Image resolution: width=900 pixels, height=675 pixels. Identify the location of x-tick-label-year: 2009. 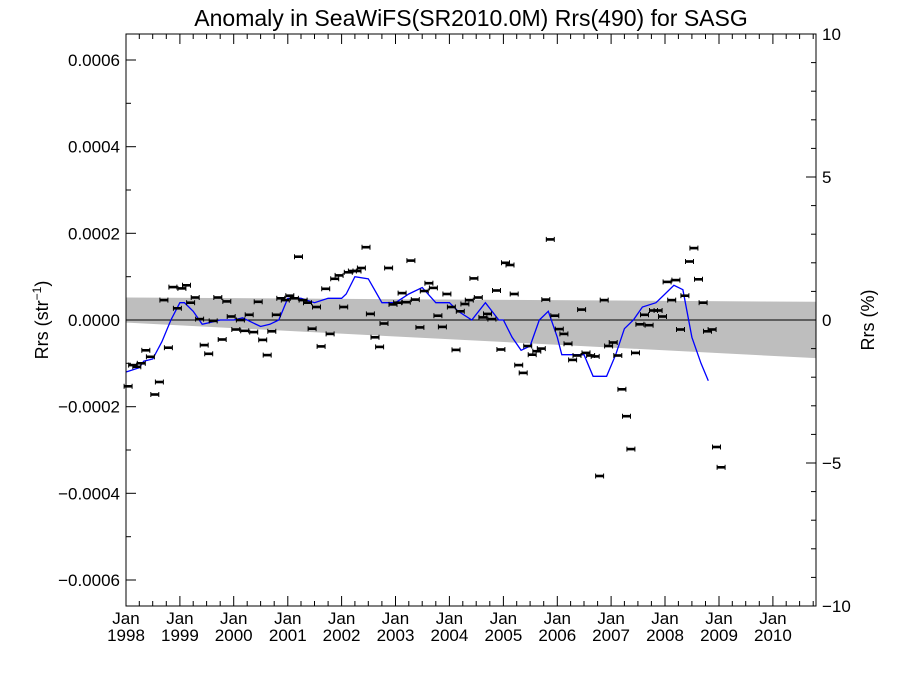
(719, 635).